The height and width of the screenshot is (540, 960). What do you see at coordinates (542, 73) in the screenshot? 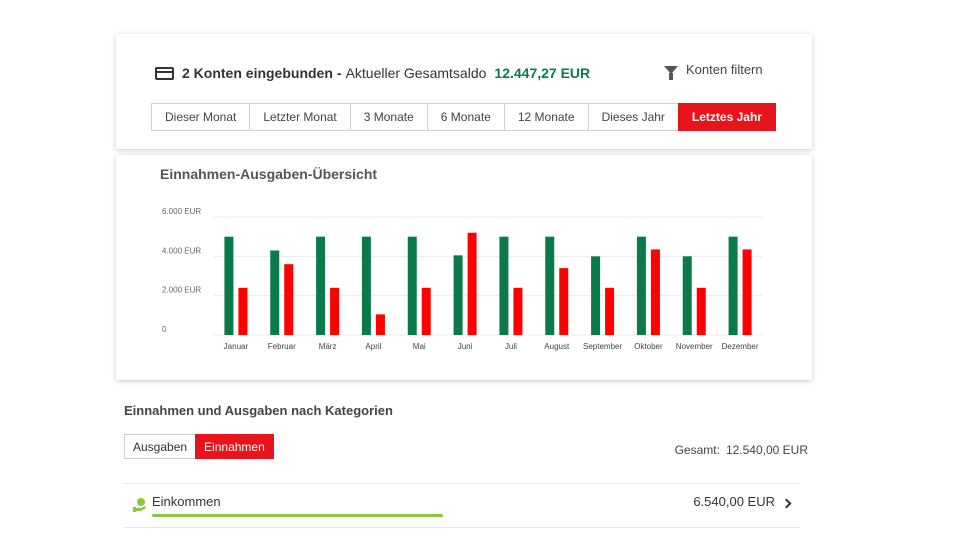
I see `balance-value: 12.447,27 EUR` at bounding box center [542, 73].